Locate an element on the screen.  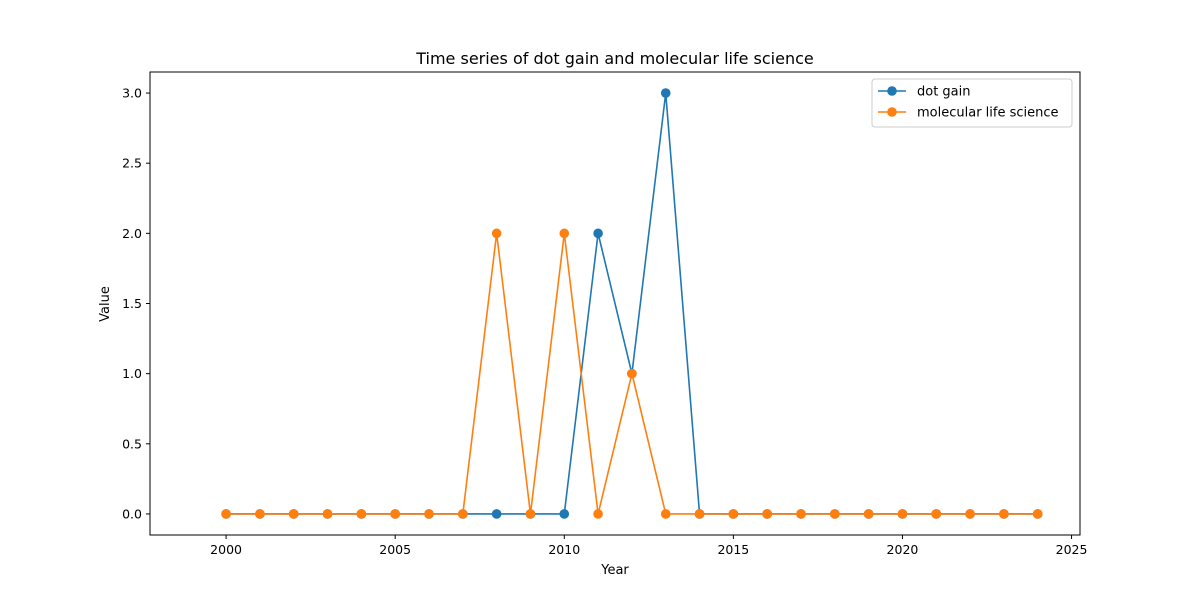
y-tick-label: 1.5 is located at coordinates (132, 303).